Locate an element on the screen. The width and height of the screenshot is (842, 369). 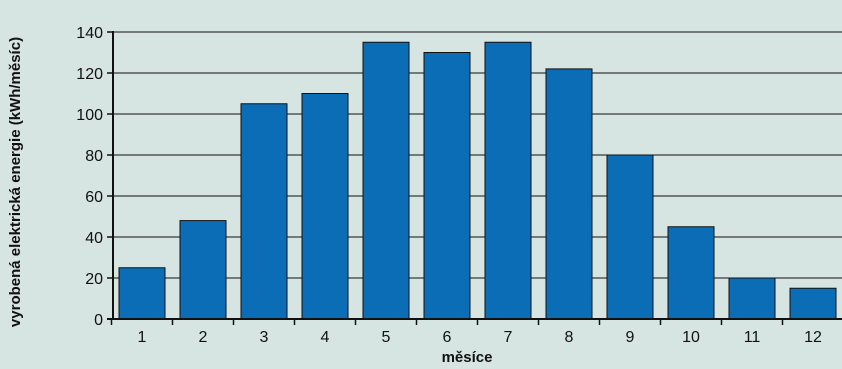
y-tick-label-20: 20 is located at coordinates (94, 279).